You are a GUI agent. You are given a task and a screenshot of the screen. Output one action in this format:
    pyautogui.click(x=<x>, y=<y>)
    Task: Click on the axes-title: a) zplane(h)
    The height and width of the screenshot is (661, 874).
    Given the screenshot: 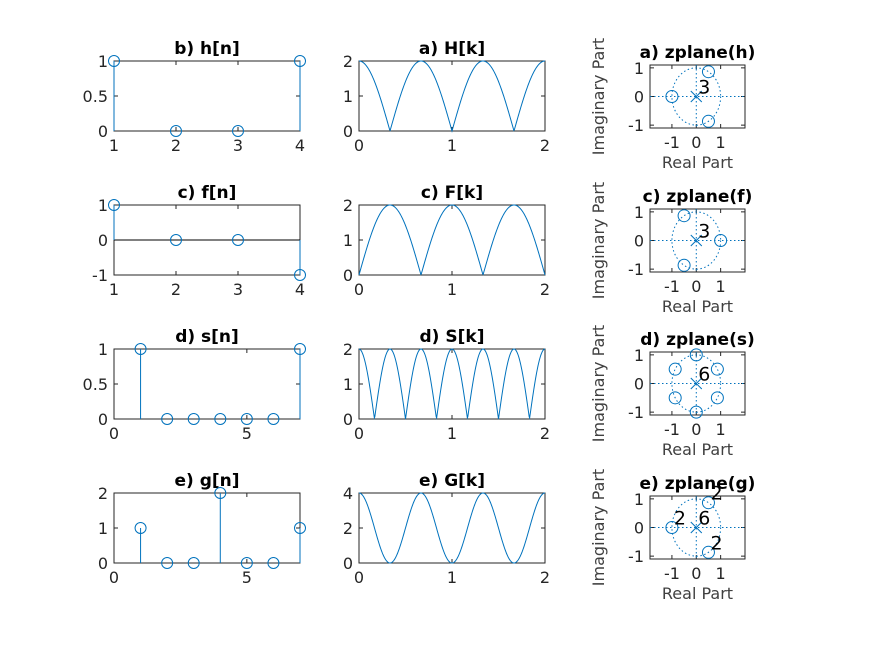 What is the action you would take?
    pyautogui.click(x=698, y=53)
    